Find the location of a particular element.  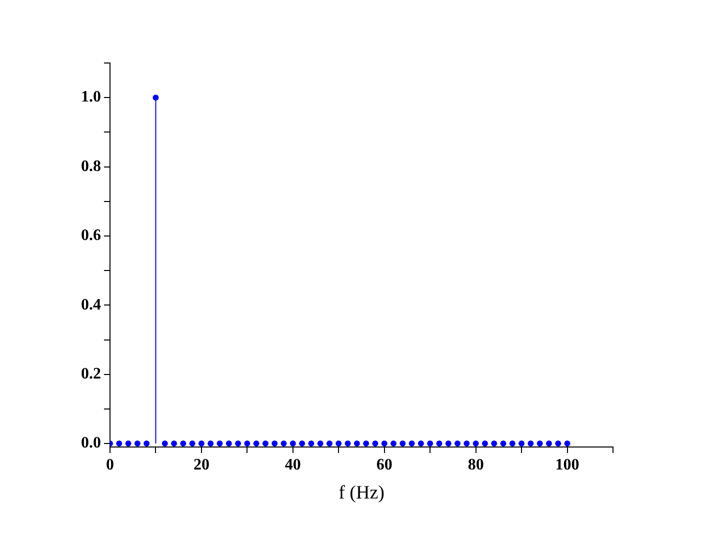

x-tick-label: 40 is located at coordinates (292, 465).